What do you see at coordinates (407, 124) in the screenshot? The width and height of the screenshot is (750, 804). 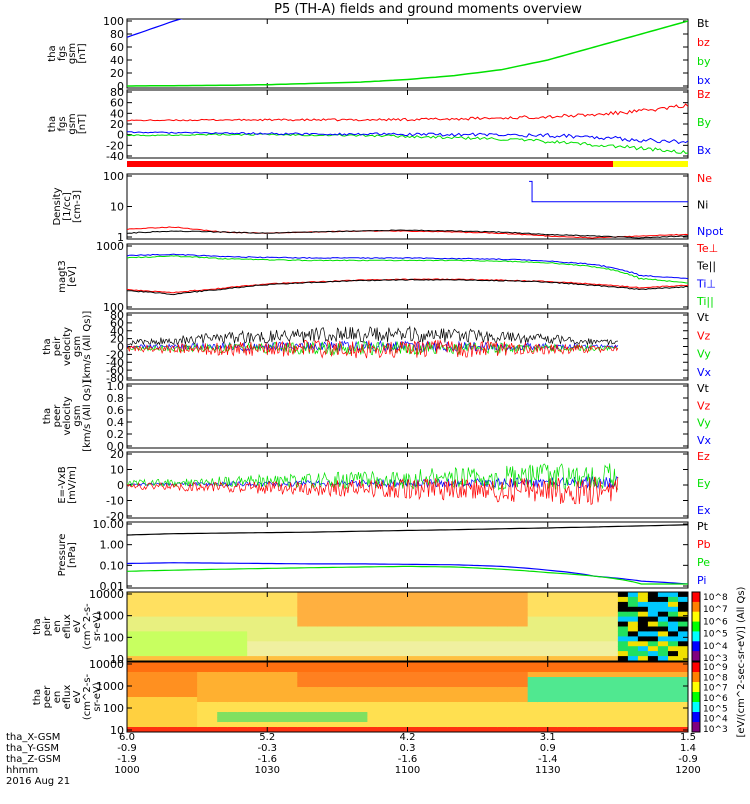 I see `panel-frame-fgs-comp` at bounding box center [407, 124].